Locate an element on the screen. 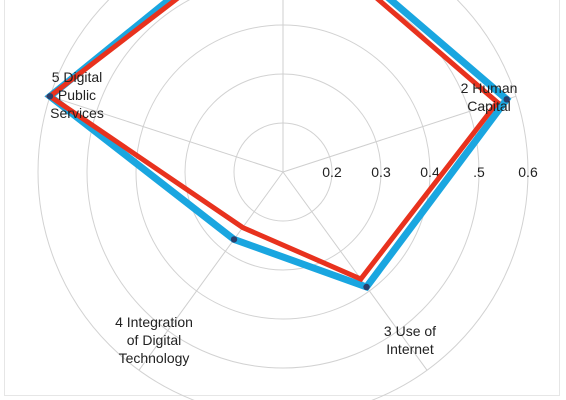  tick-label: 0.6 is located at coordinates (528, 172).